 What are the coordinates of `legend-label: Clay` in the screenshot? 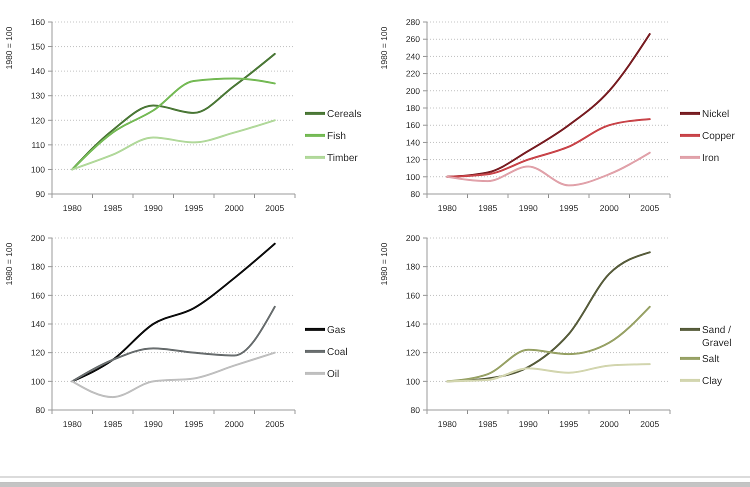 It's located at (712, 381).